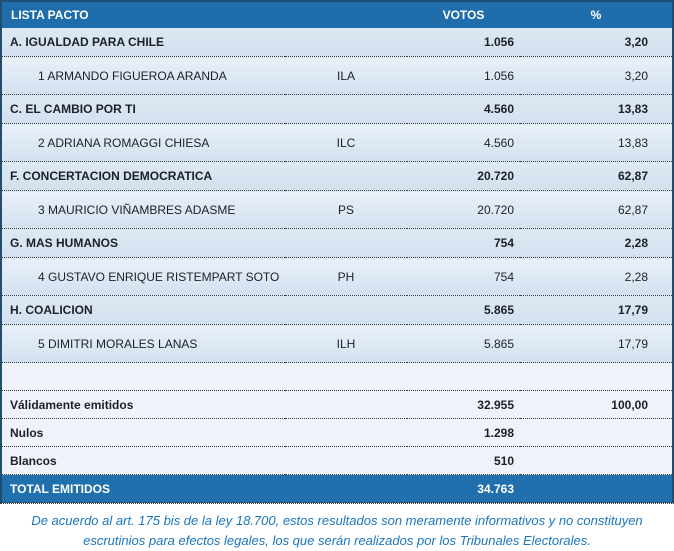 The height and width of the screenshot is (551, 674). Describe the element at coordinates (463, 15) in the screenshot. I see `column-header-votos: VOTOS` at that location.